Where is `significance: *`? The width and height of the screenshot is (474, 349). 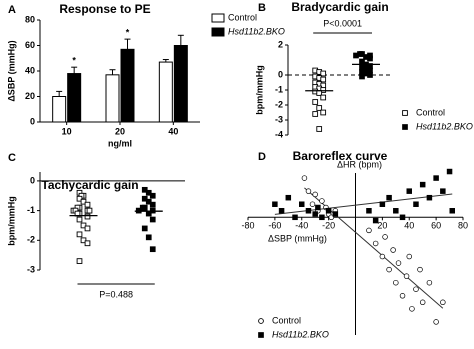
significance: * is located at coordinates (128, 33).